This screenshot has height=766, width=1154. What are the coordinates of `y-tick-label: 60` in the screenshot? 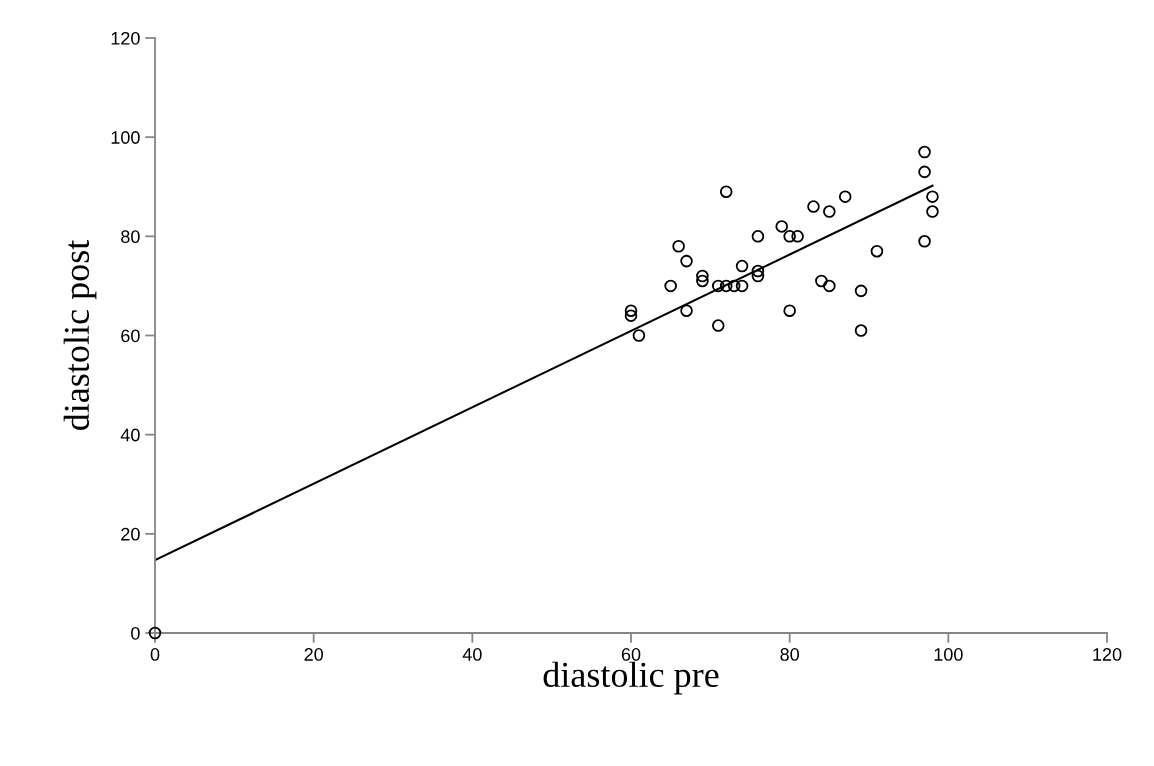 It's located at (130, 336).